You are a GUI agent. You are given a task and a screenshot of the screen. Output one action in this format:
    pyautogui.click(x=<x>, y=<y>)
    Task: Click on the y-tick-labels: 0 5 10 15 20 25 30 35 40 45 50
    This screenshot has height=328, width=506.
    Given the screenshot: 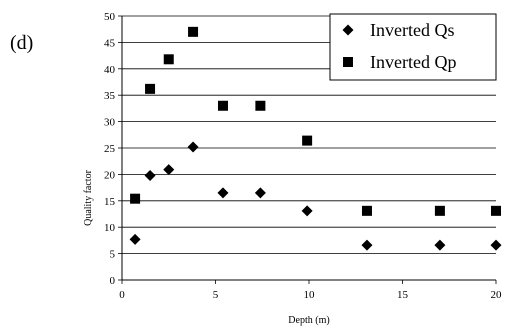 What is the action you would take?
    pyautogui.click(x=110, y=149)
    